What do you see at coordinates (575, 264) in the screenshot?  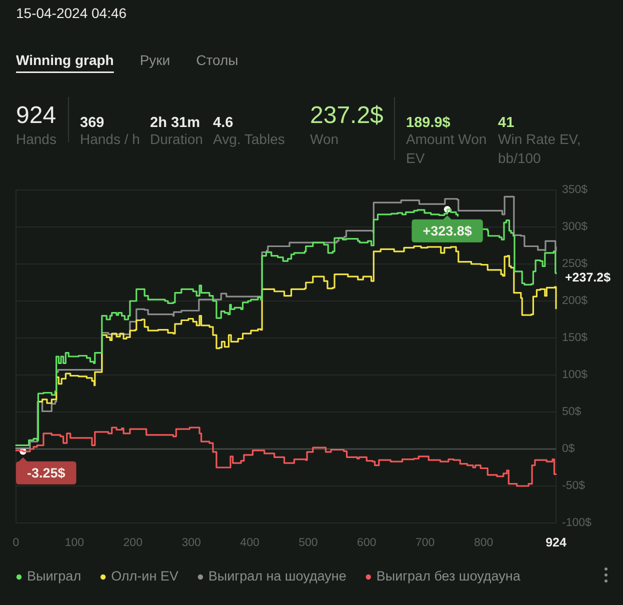 I see `y-tick-label: 250$` at bounding box center [575, 264].